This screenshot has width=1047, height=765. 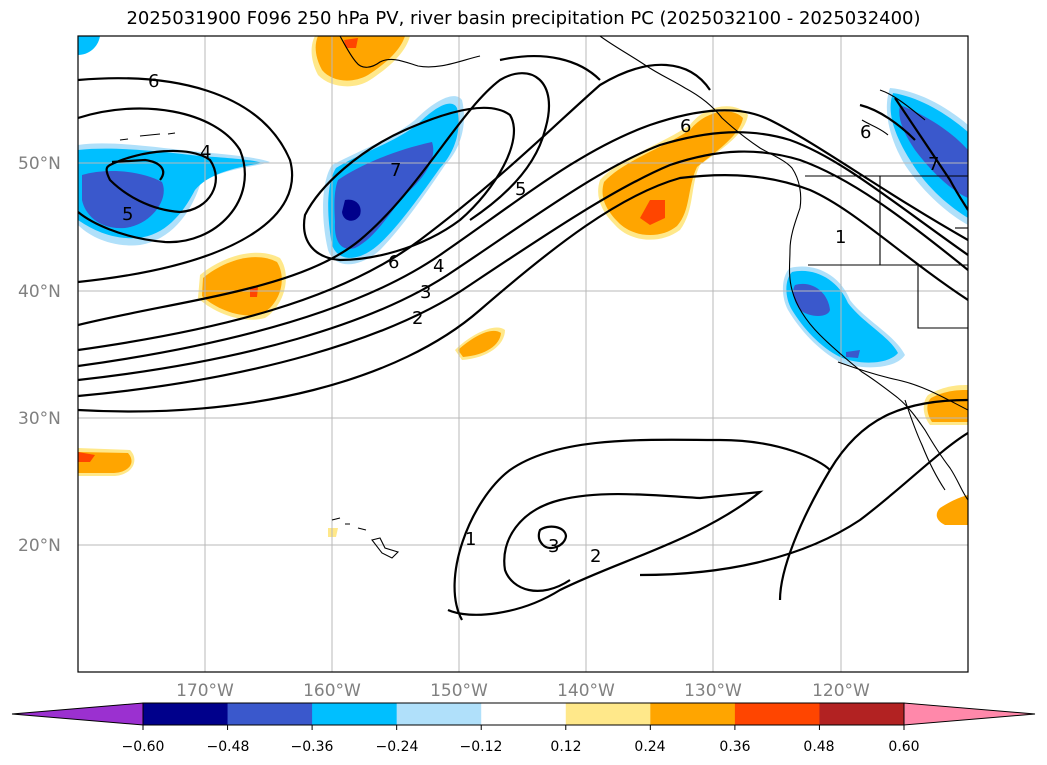 What do you see at coordinates (332, 691) in the screenshot?
I see `lon-label: 160°W` at bounding box center [332, 691].